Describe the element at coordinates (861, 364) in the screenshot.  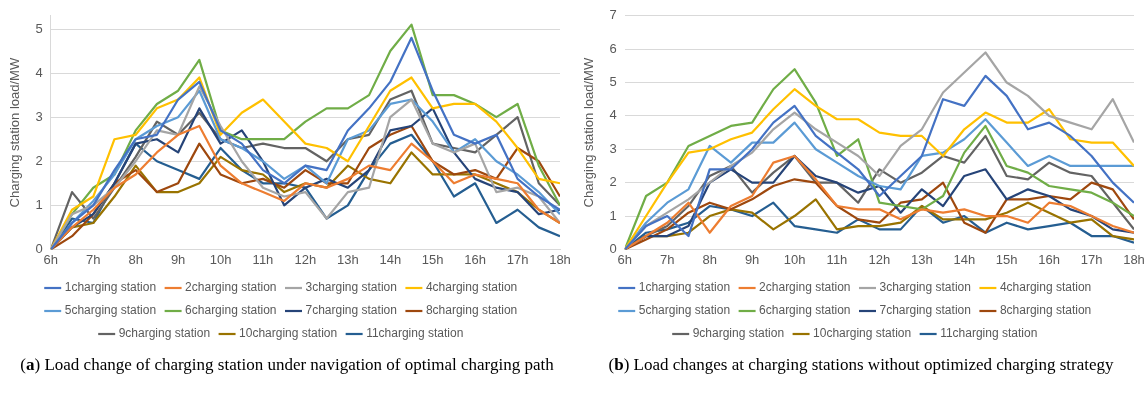
I see `text: (b) Load changes at charging stations without optimized charging strategy` at that location.